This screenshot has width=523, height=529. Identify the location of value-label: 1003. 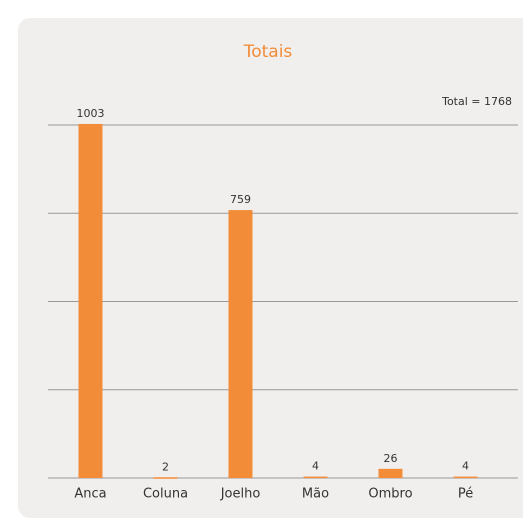
(91, 113).